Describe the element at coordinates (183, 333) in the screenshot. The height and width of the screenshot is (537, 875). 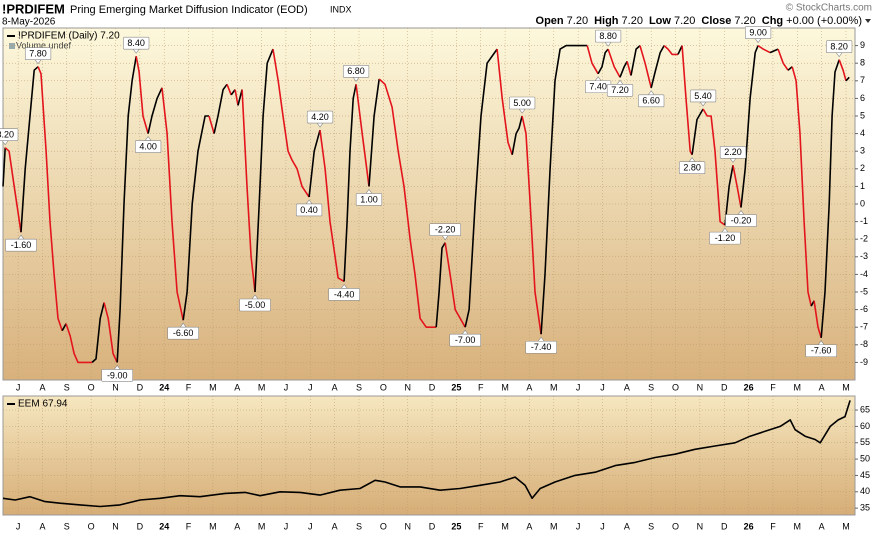
I see `data-label: -6.60` at that location.